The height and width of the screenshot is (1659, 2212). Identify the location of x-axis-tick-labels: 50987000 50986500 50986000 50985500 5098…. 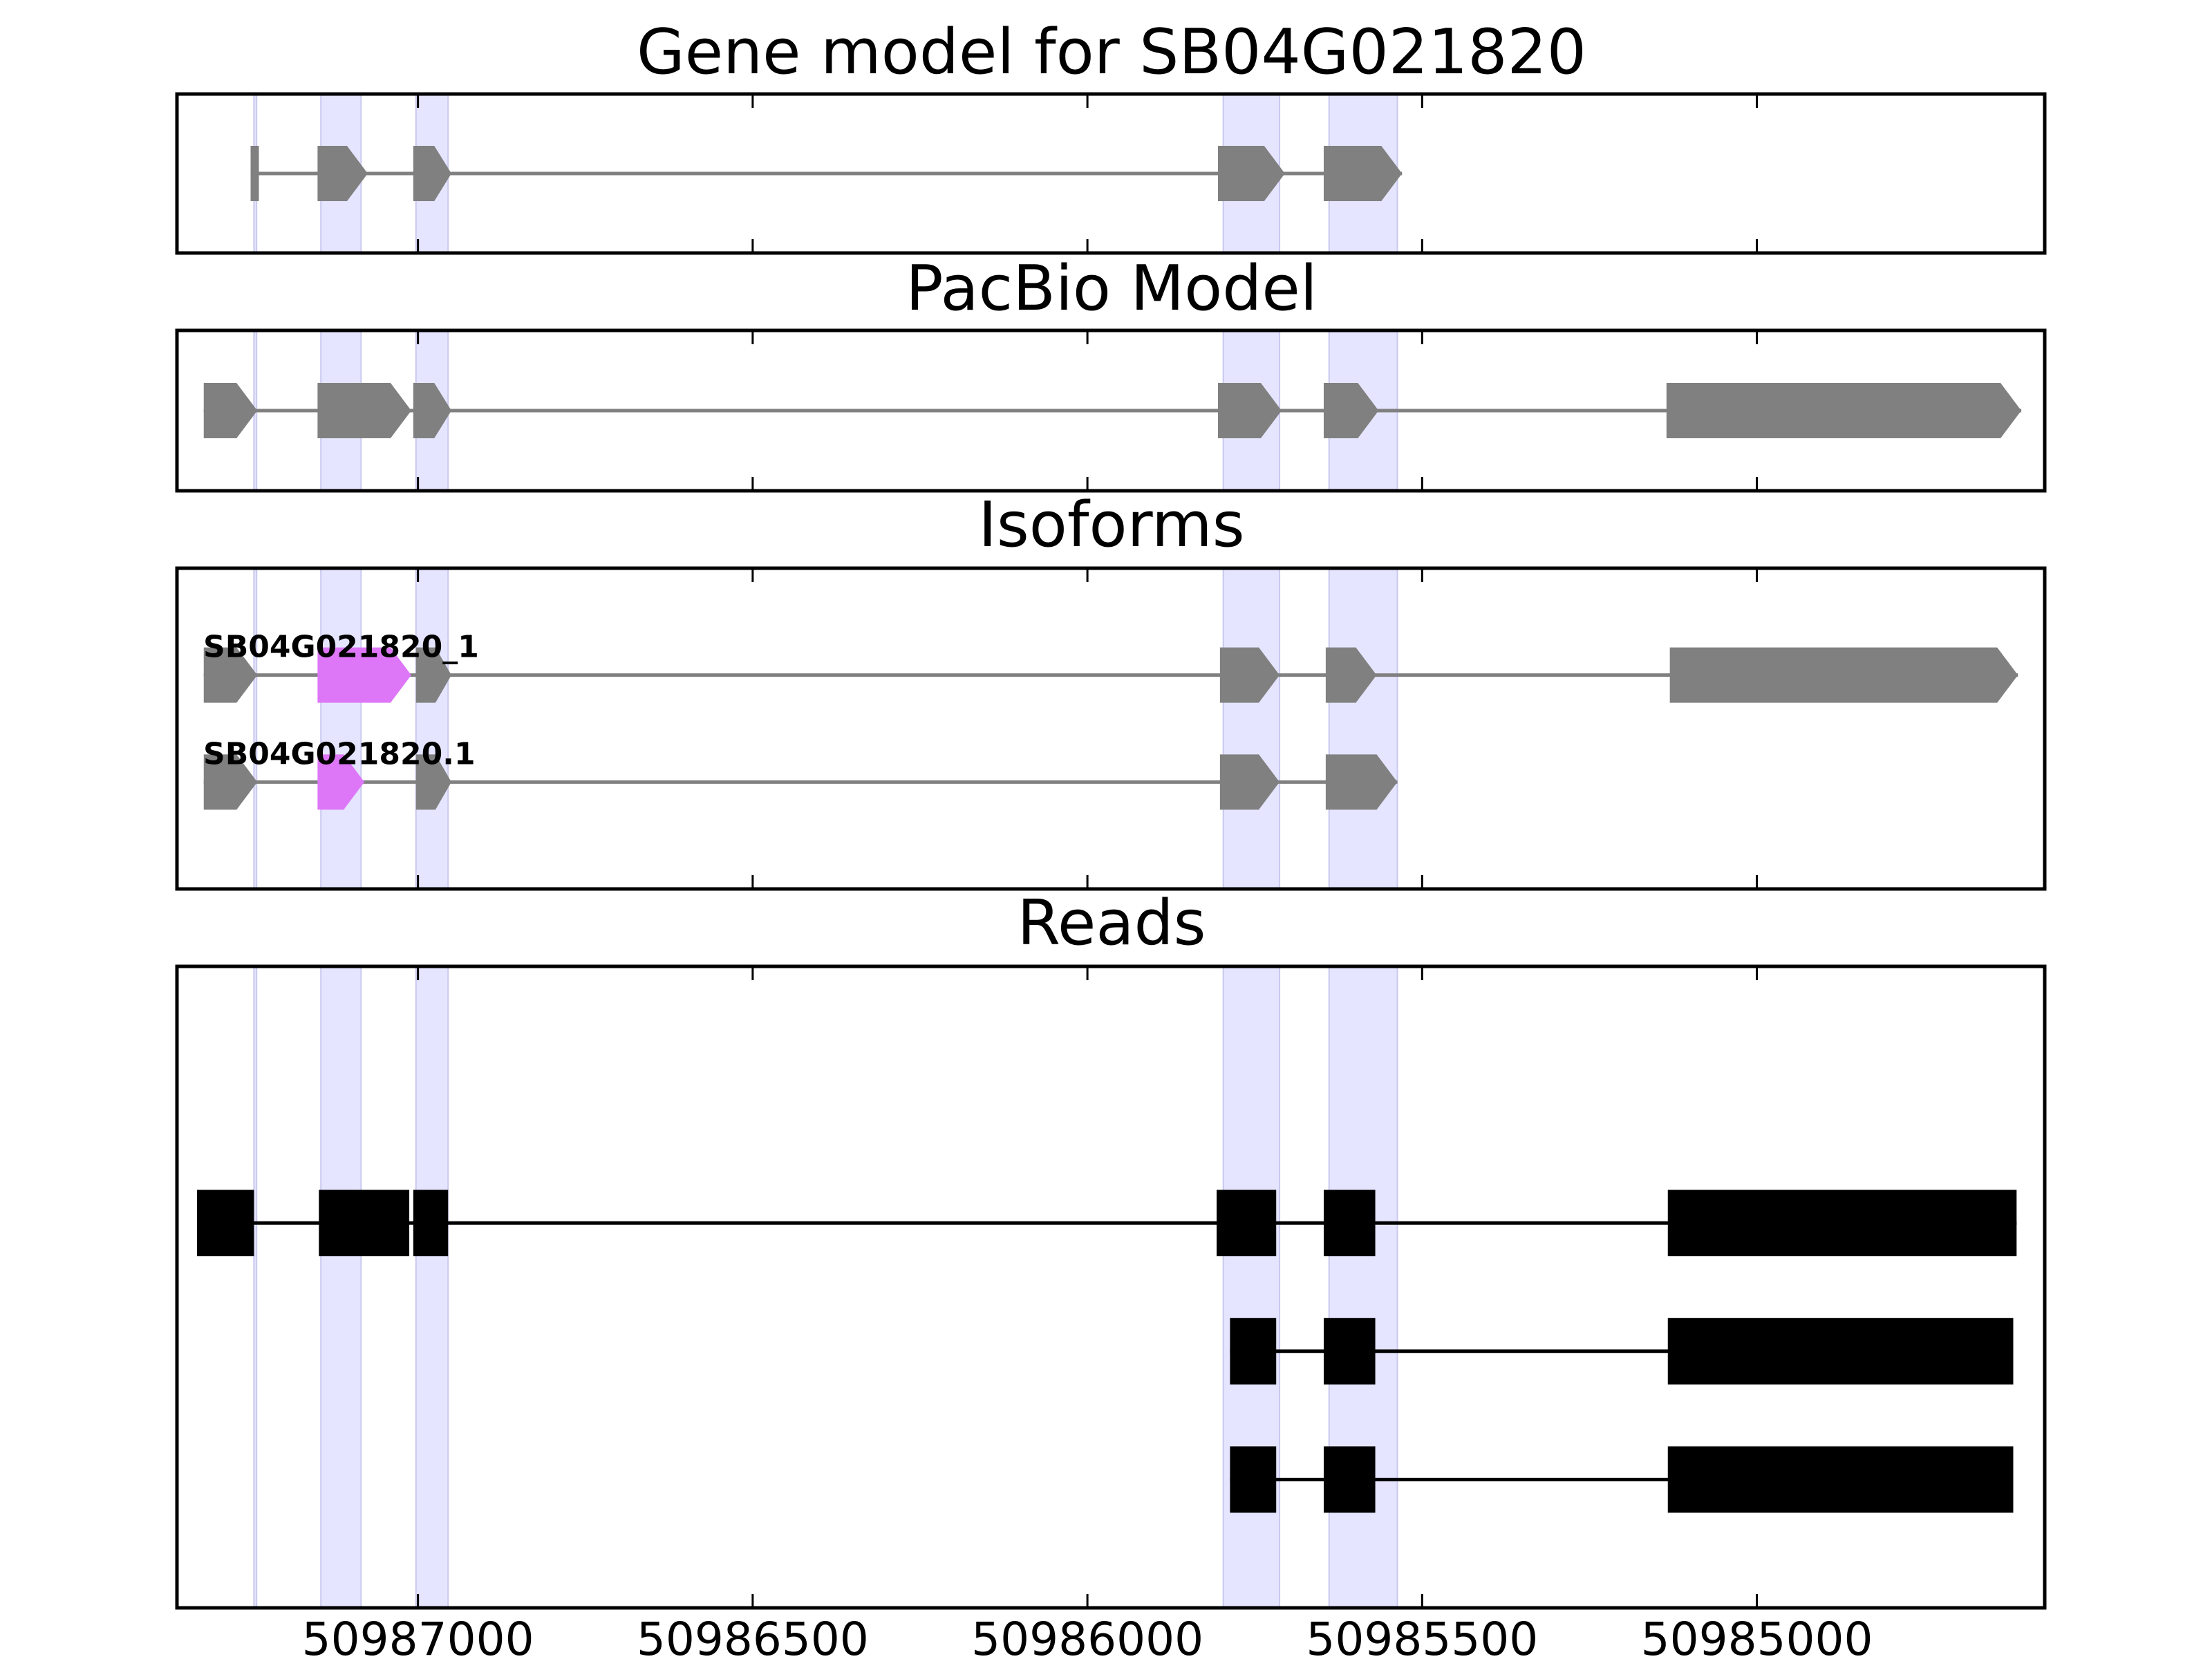
(1087, 1636).